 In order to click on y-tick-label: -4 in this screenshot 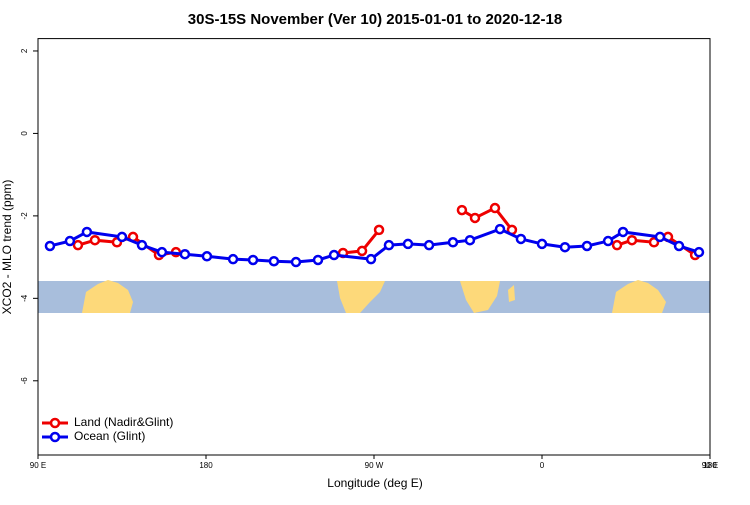, I will do `click(24, 298)`.